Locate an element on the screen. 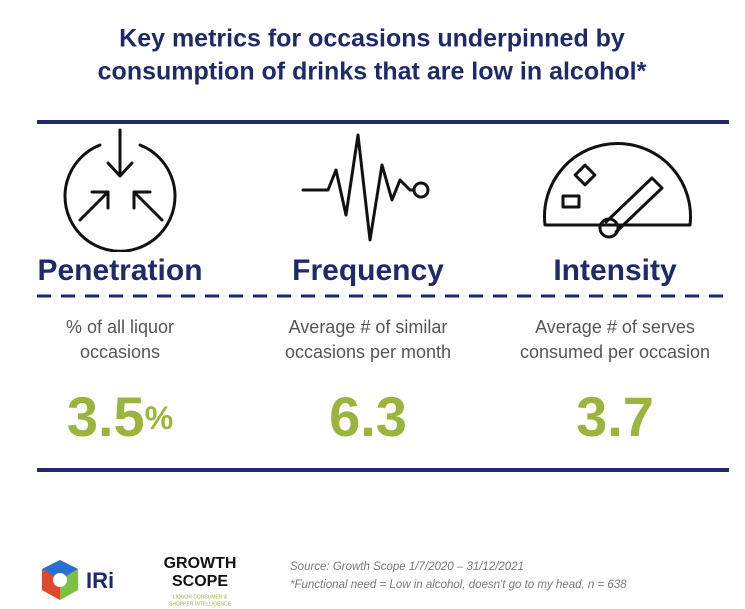 This screenshot has width=745, height=609. iri-logo: IRi is located at coordinates (78, 580).